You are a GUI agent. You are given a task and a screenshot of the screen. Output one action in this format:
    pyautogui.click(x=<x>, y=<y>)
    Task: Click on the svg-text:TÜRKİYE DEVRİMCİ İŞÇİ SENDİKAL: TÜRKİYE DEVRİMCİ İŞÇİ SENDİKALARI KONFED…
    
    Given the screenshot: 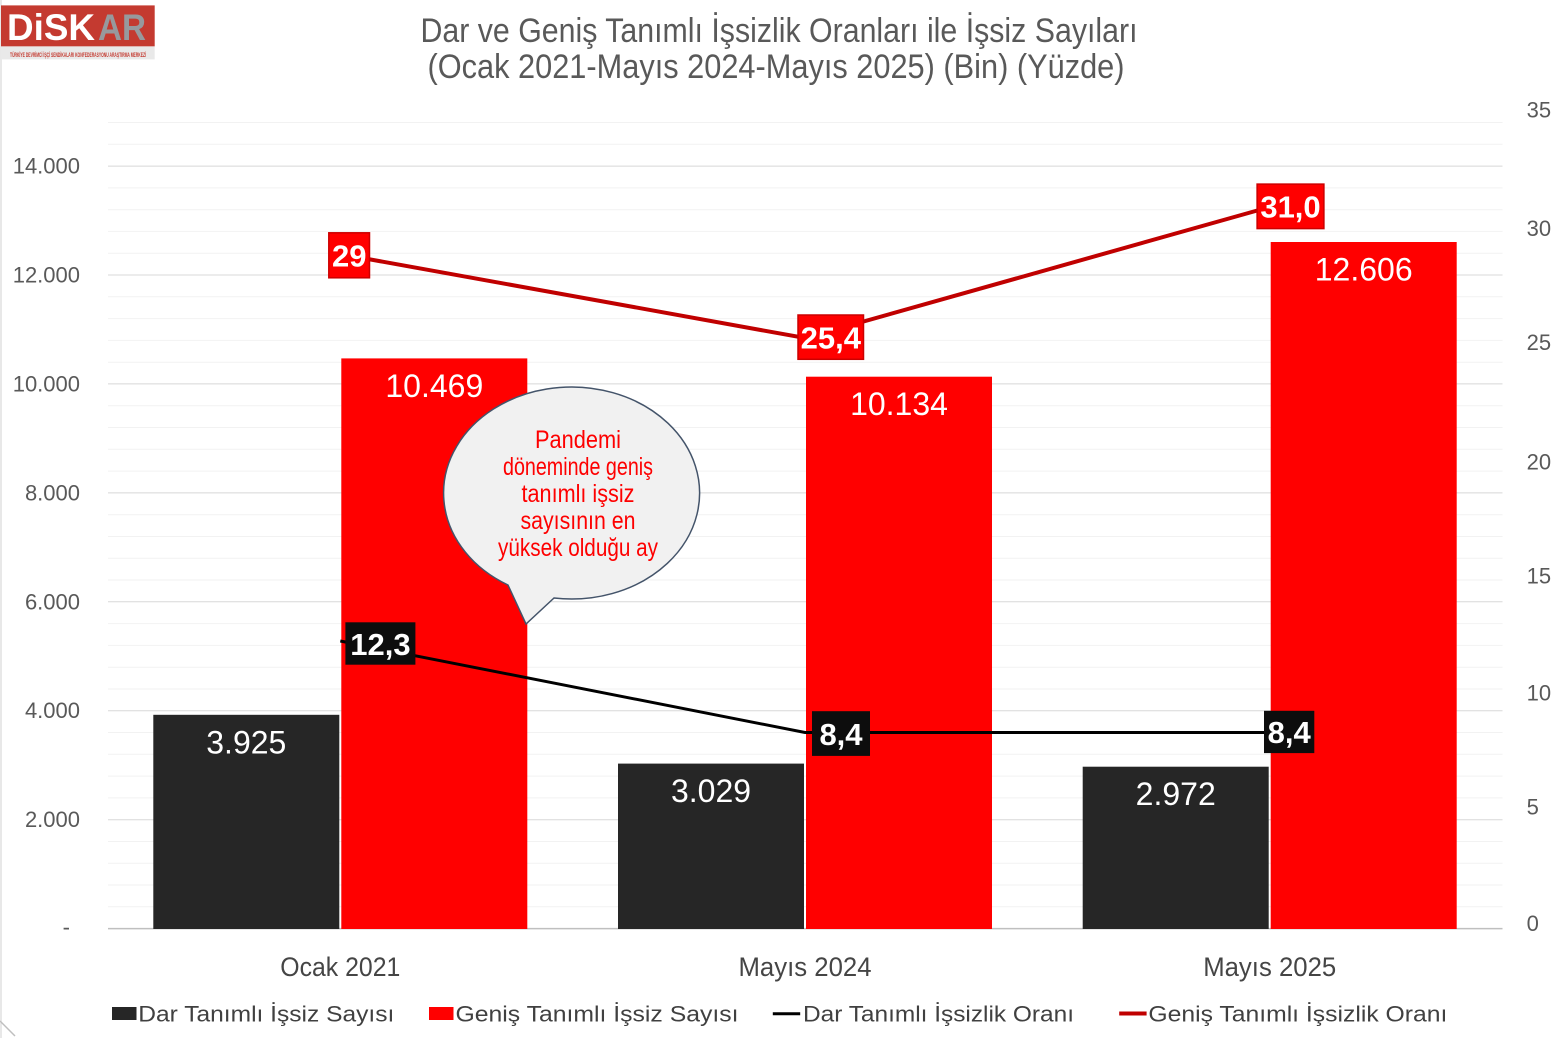 What is the action you would take?
    pyautogui.click(x=78, y=54)
    